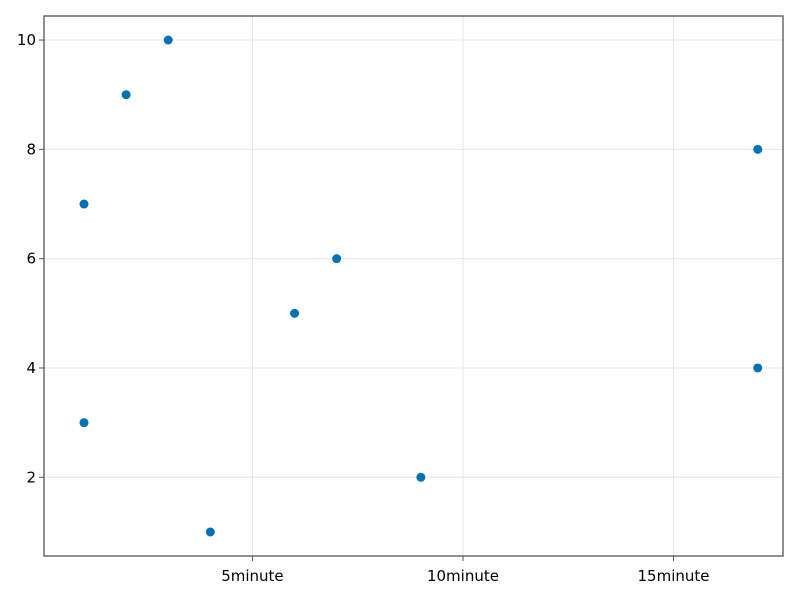 The height and width of the screenshot is (604, 800). I want to click on y-tick-label: 6, so click(31, 259).